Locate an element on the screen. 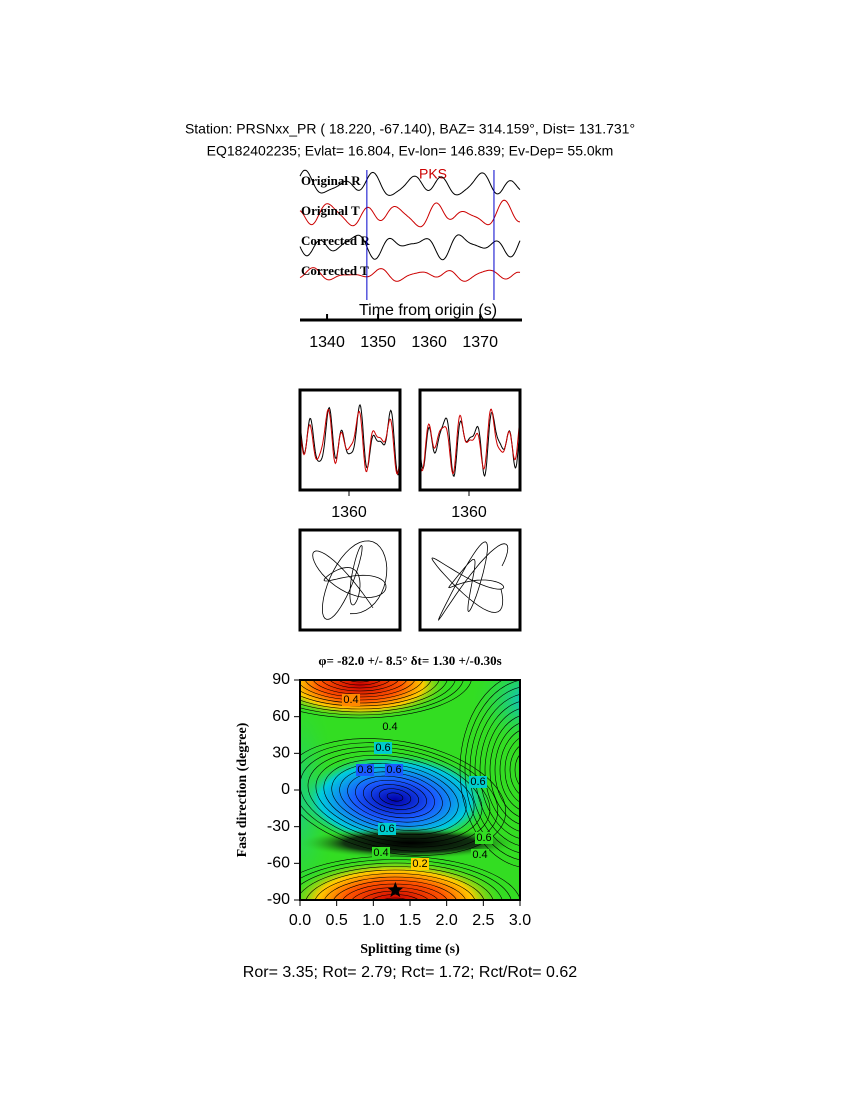 This screenshot has width=850, height=1100. trace-label: Original T is located at coordinates (330, 210).